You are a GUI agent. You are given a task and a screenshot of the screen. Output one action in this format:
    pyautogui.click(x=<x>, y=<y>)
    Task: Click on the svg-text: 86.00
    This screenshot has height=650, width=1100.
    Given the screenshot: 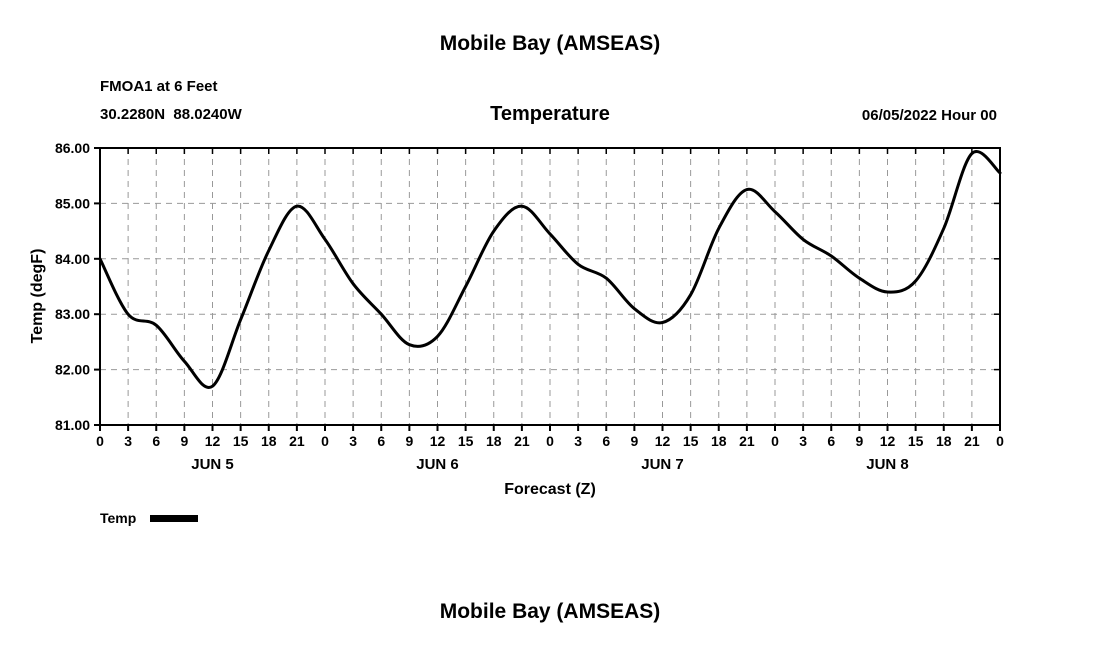 What is the action you would take?
    pyautogui.click(x=72, y=148)
    